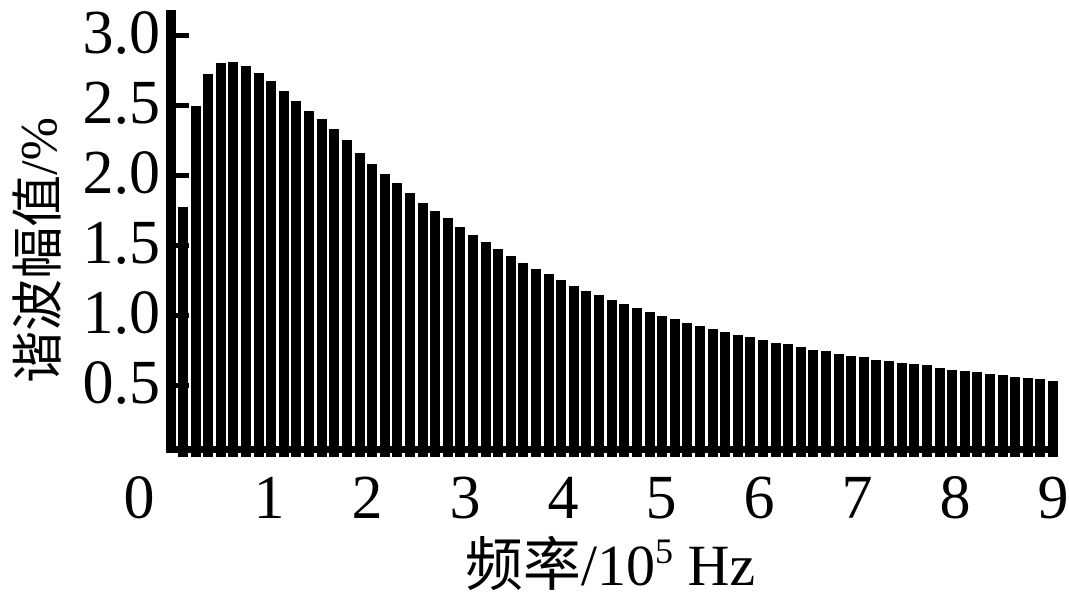  Describe the element at coordinates (563, 498) in the screenshot. I see `x-tick-label: 4` at that location.